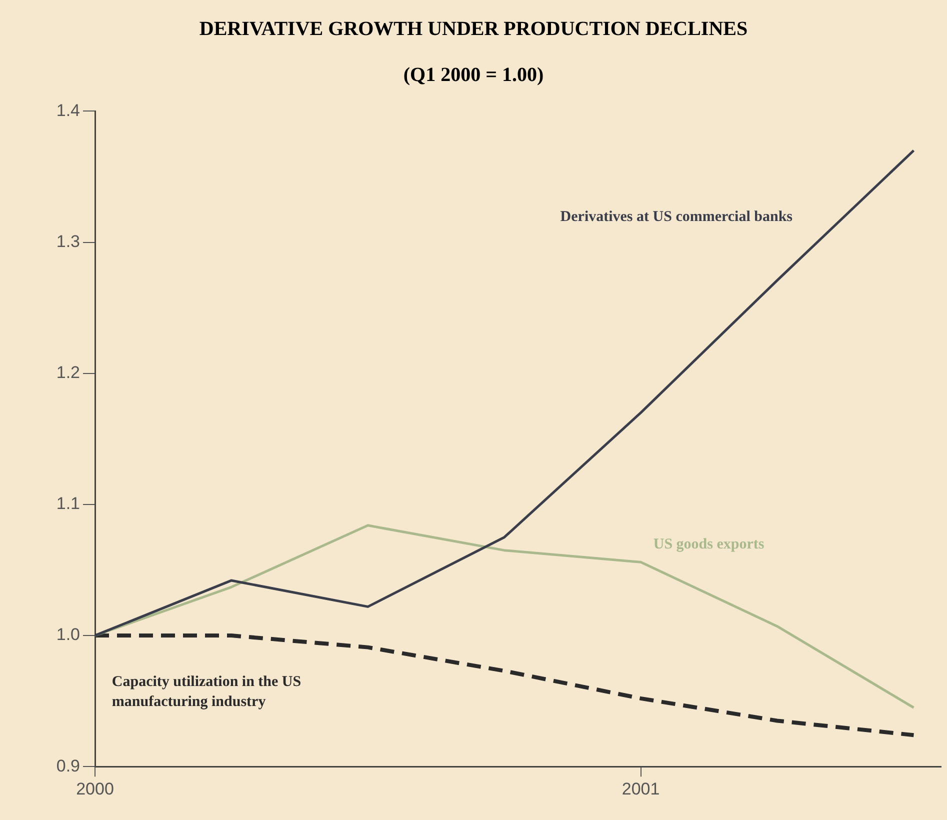 The image size is (947, 820). I want to click on text: Capacity utilization in the US manufacturing industry, so click(207, 692).